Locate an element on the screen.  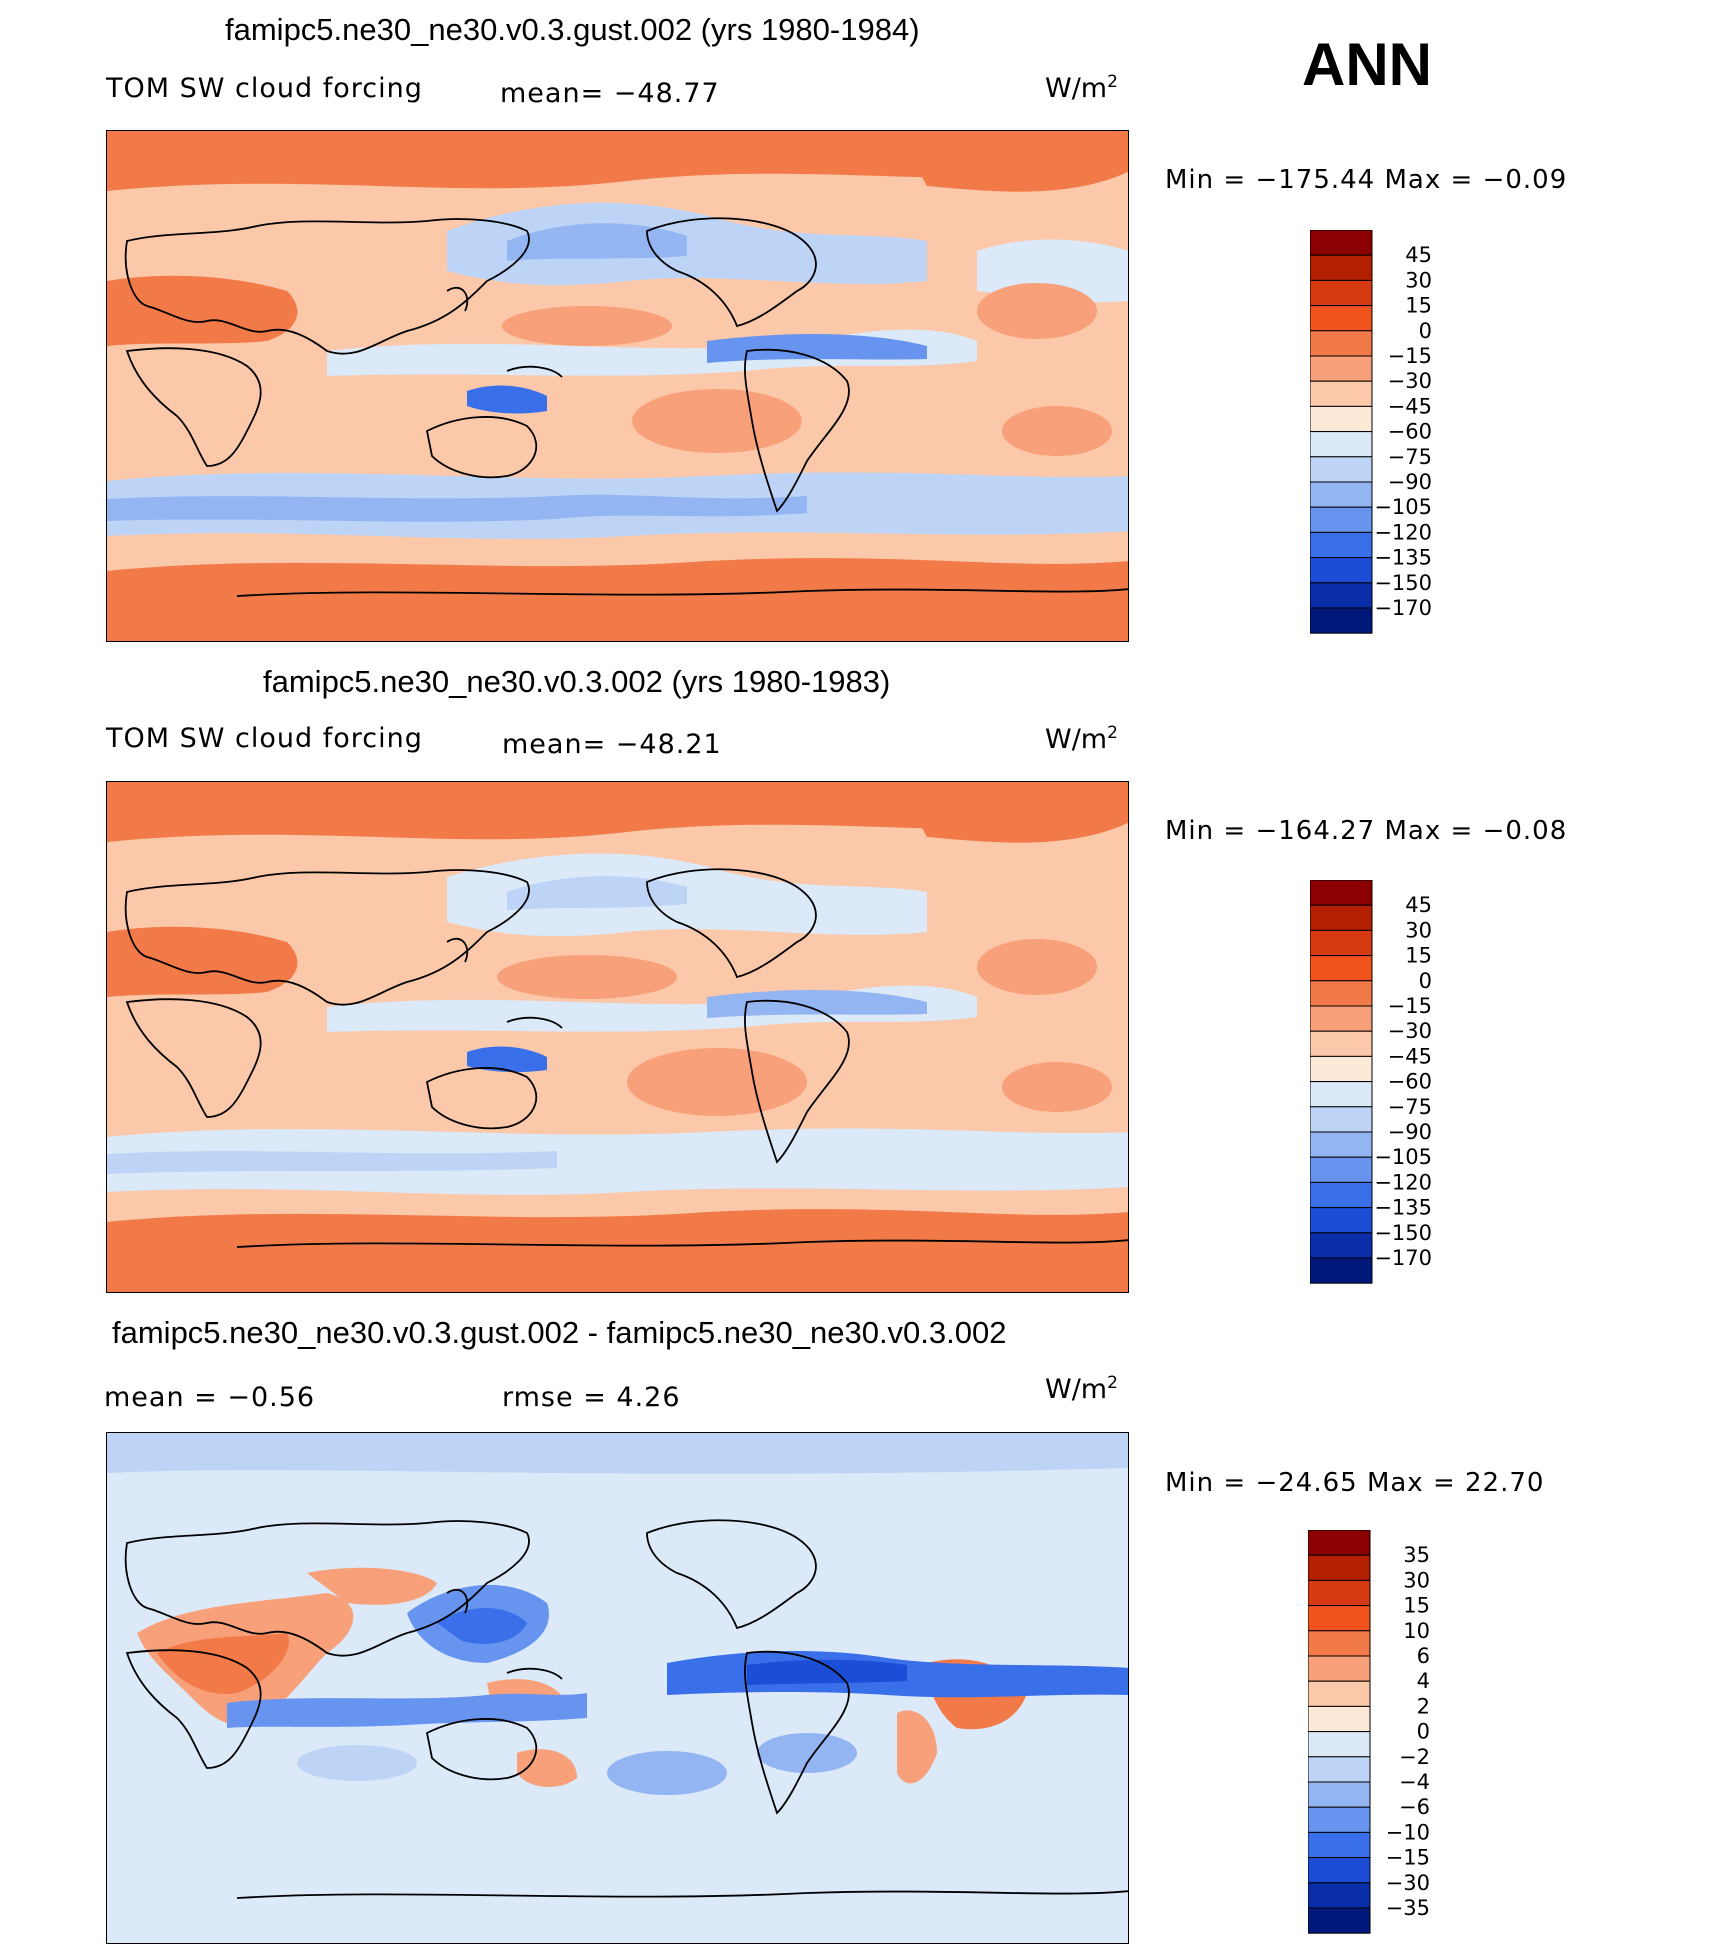
colorbar-tick-label: 4 is located at coordinates (1423, 1681).